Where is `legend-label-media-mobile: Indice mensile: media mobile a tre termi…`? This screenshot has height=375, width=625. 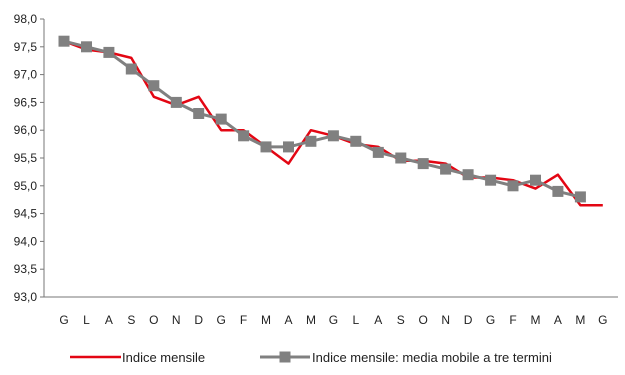 legend-label-media-mobile: Indice mensile: media mobile a tre termi… is located at coordinates (432, 357).